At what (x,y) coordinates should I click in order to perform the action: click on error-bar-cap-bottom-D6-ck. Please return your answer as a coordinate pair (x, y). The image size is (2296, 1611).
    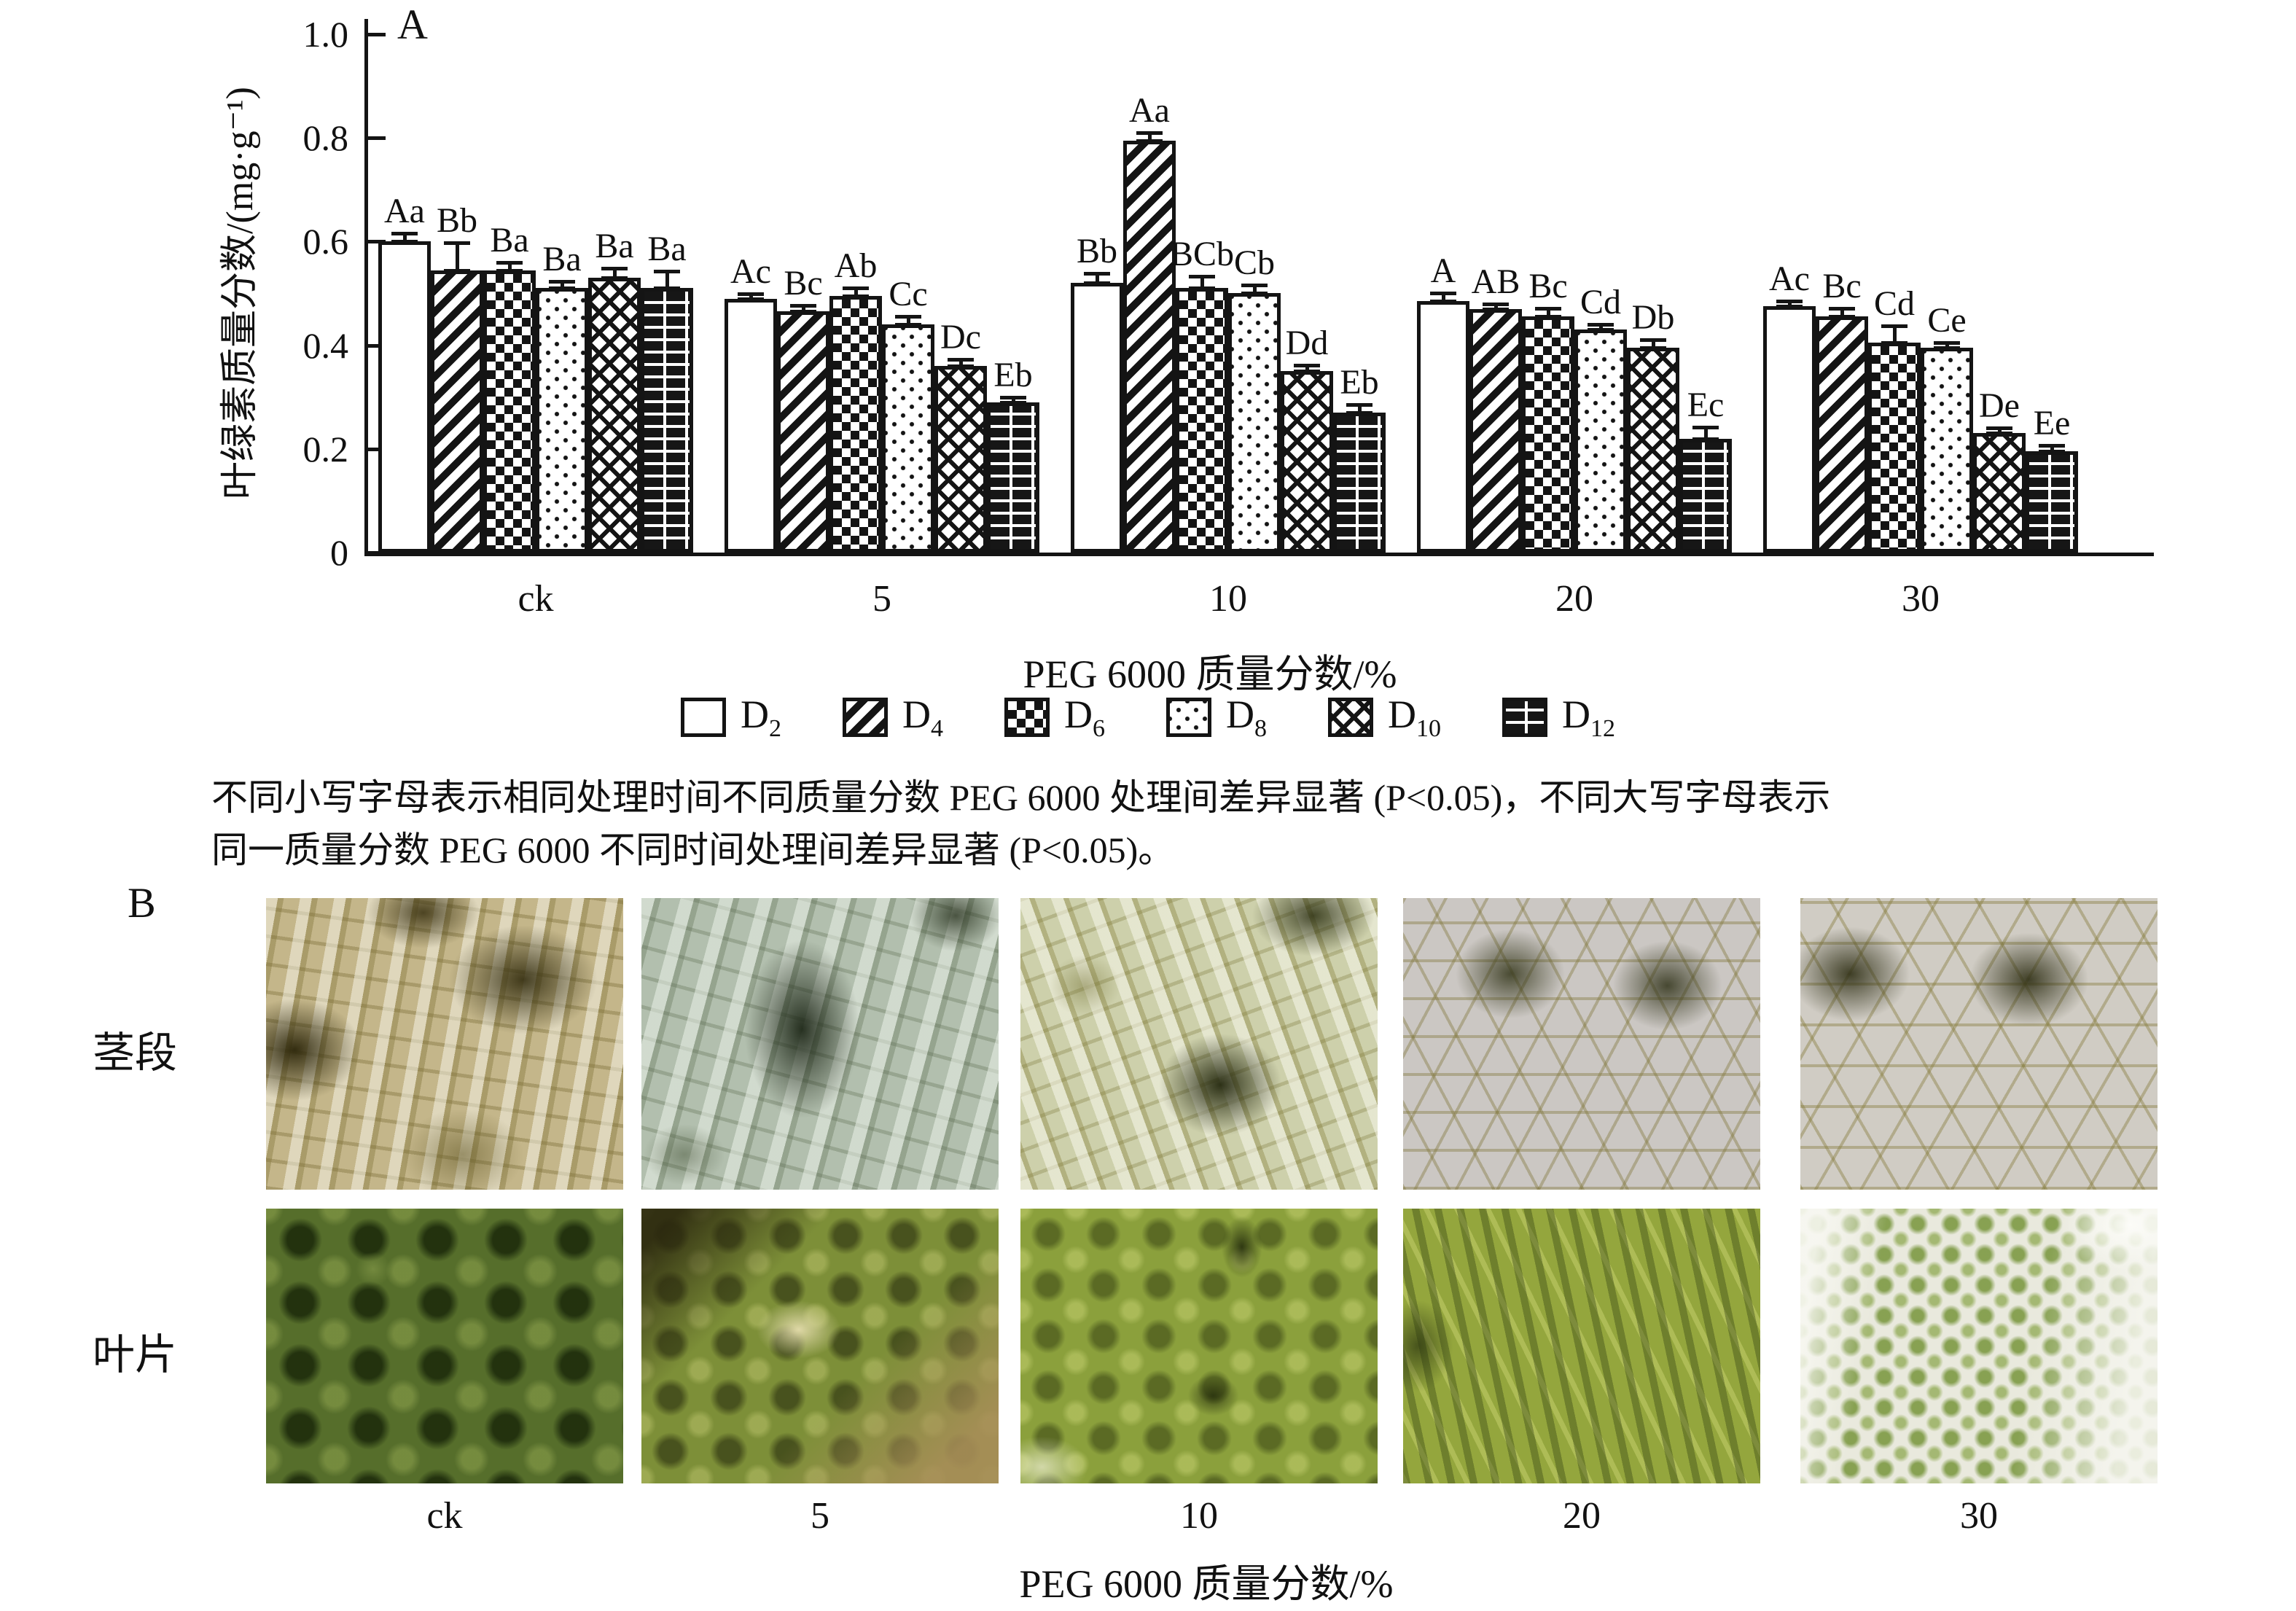
    Looking at the image, I should click on (510, 271).